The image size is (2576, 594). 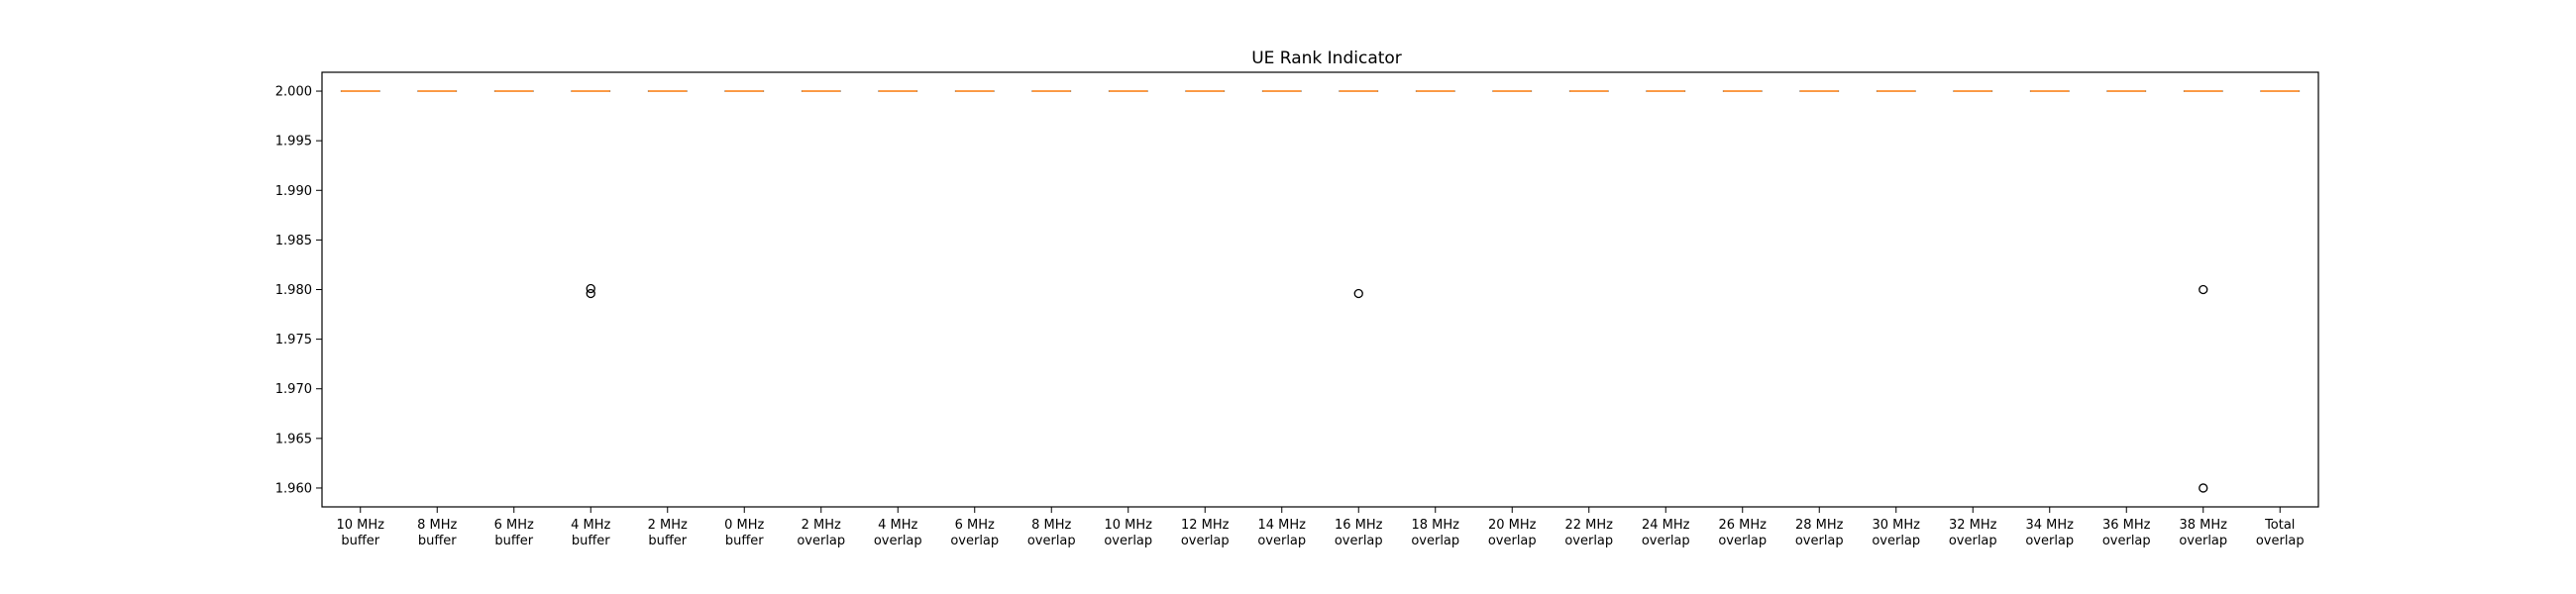 What do you see at coordinates (1326, 58) in the screenshot?
I see `chart-title: UE Rank Indicator` at bounding box center [1326, 58].